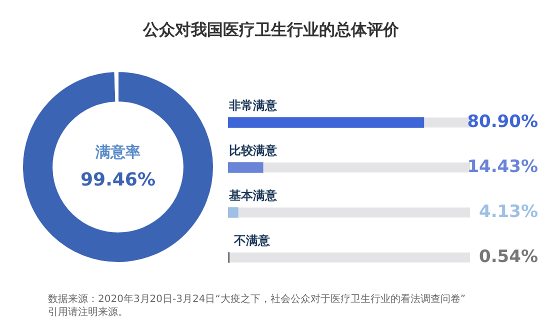 The width and height of the screenshot is (542, 327). What do you see at coordinates (88, 312) in the screenshot?
I see `text: 引用请注明来源。` at bounding box center [88, 312].